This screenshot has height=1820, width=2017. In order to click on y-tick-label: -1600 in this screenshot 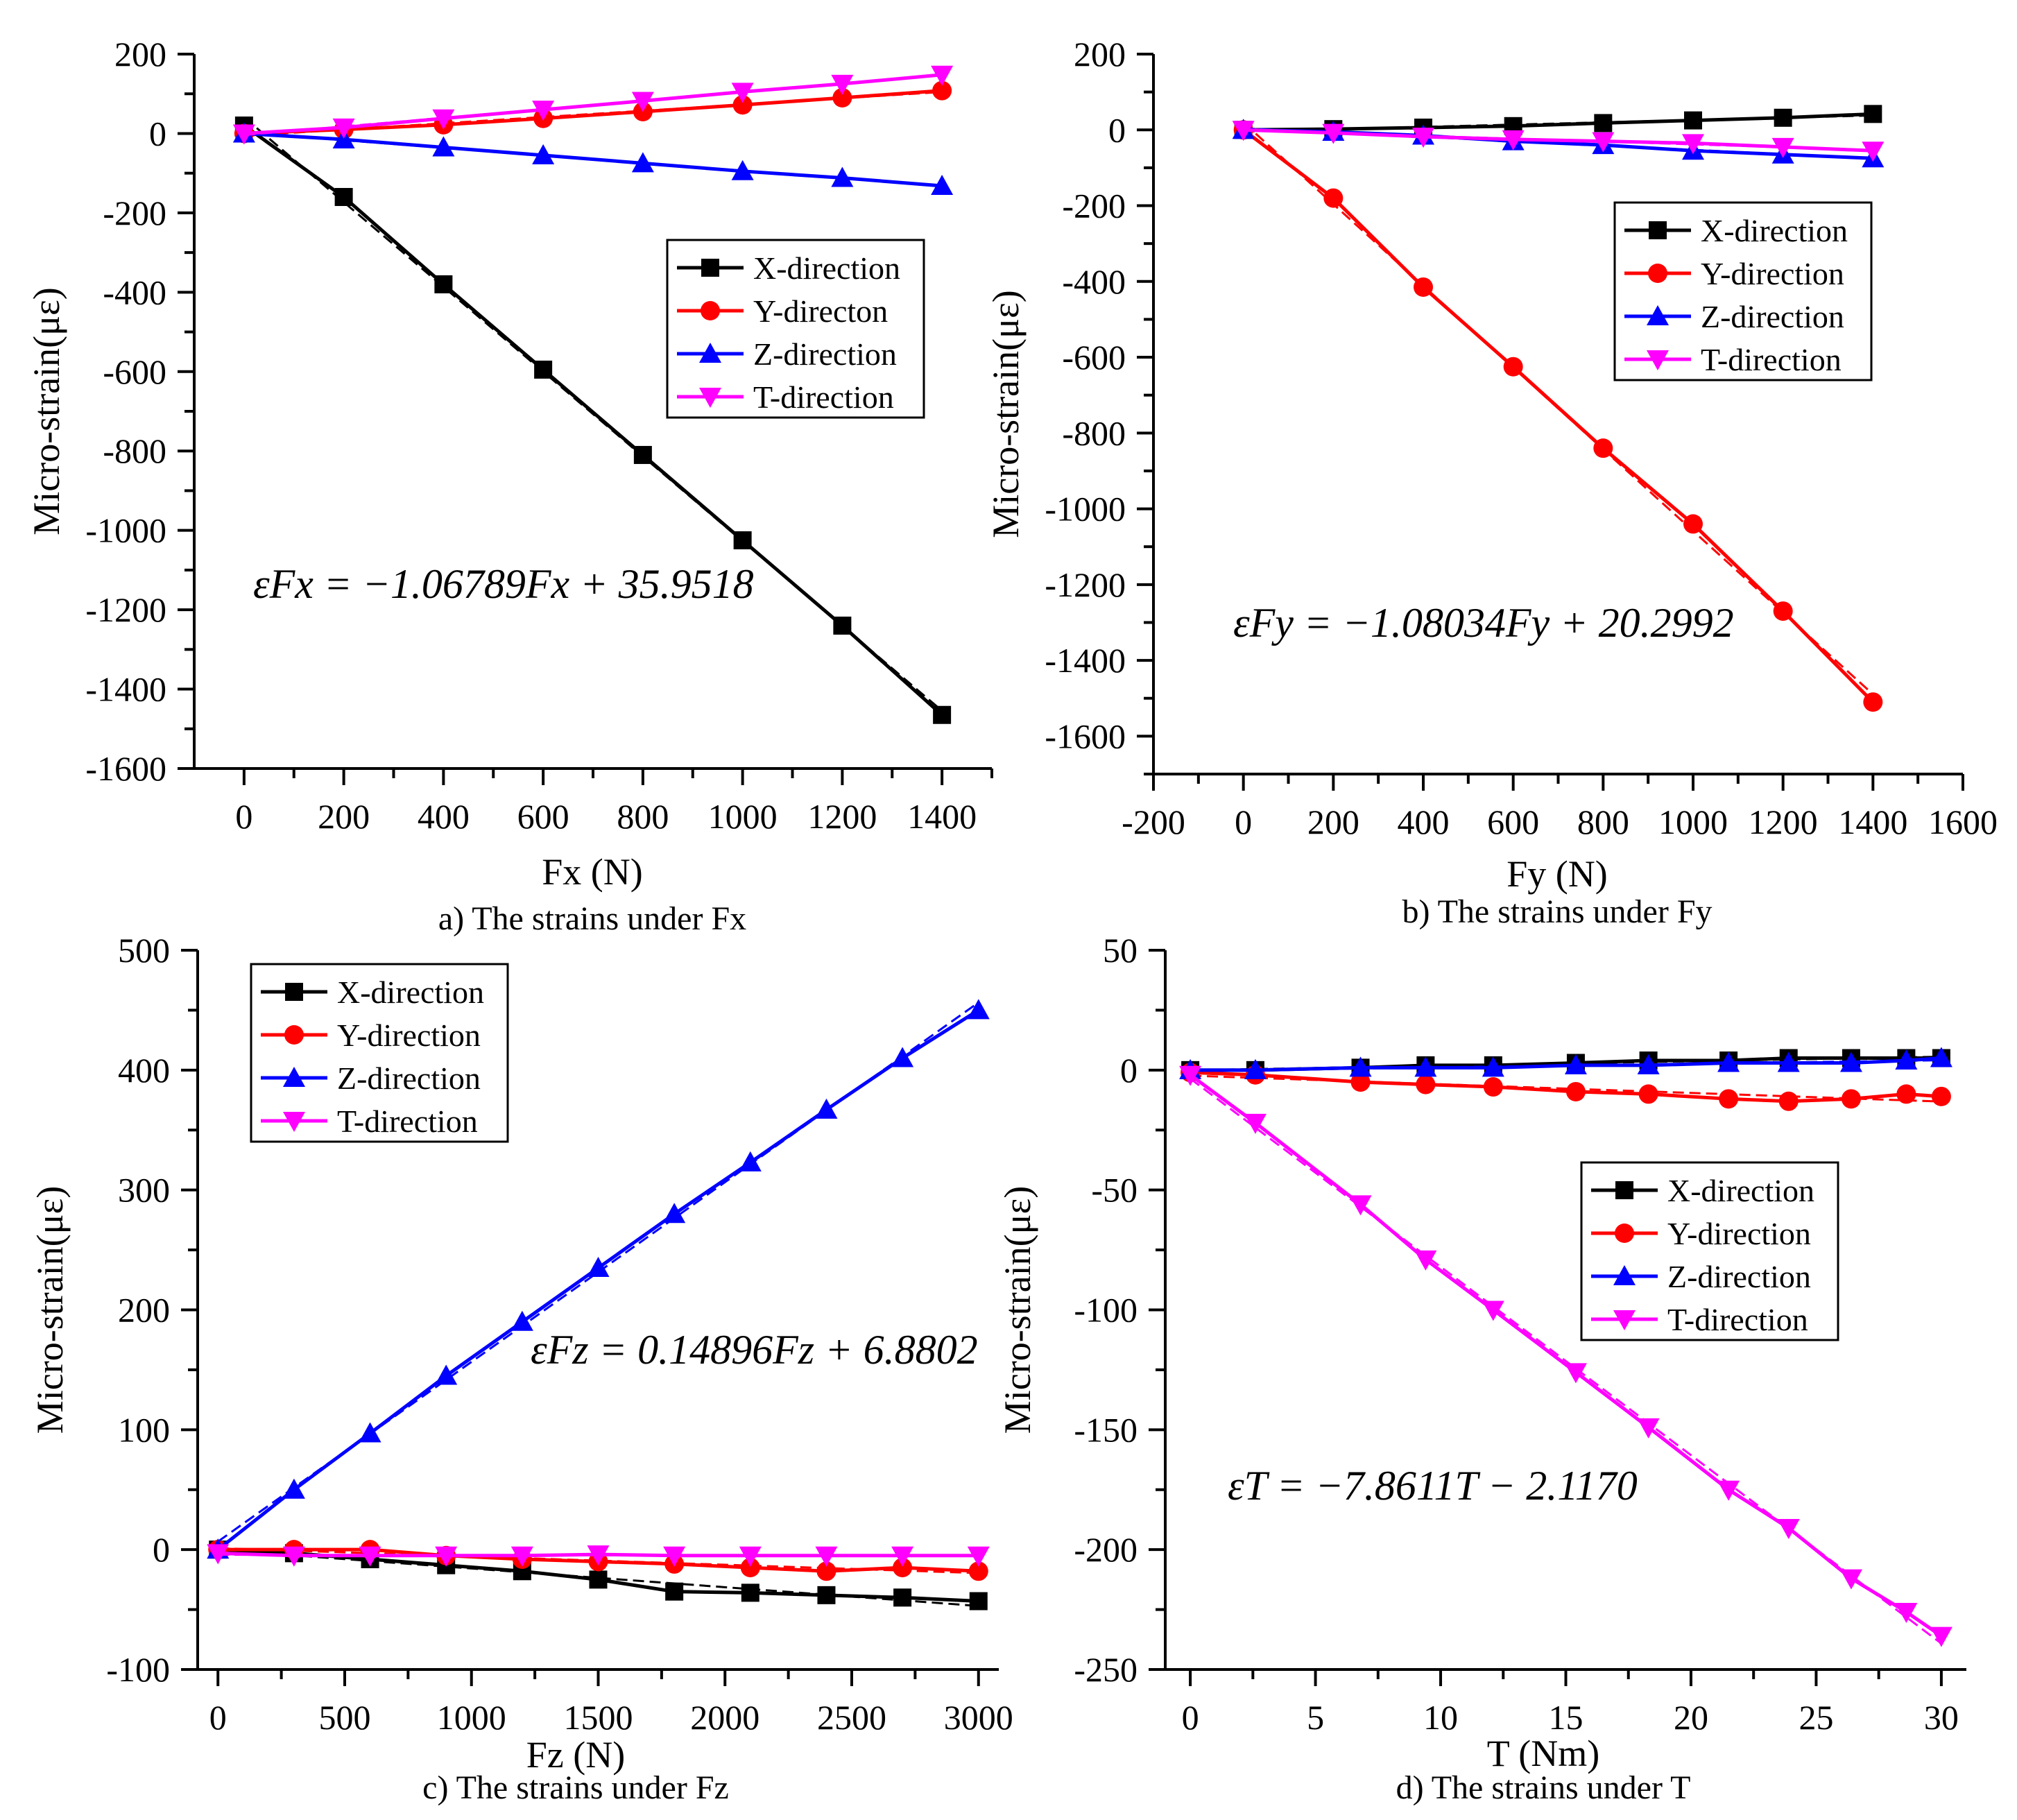, I will do `click(1085, 735)`.